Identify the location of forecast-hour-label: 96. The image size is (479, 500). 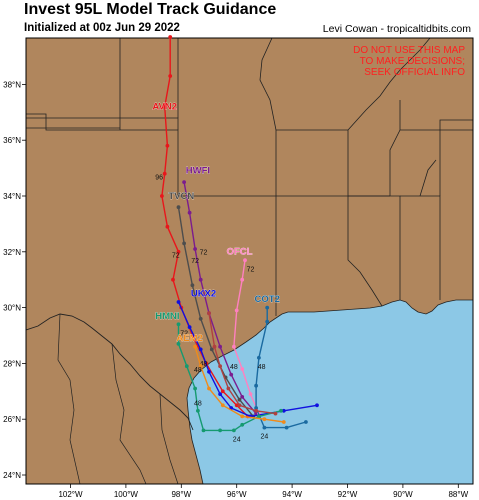
(159, 177).